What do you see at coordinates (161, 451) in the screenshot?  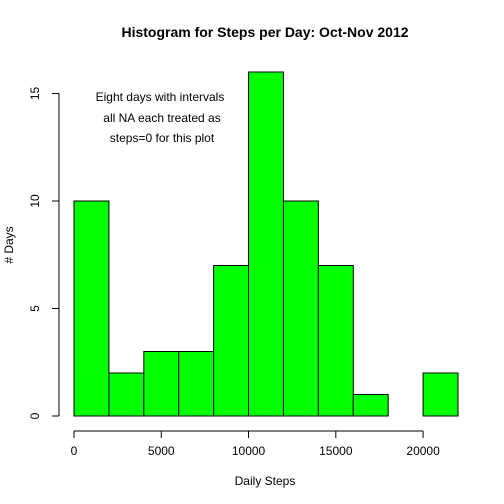 I see `x-tick-label: 5000` at bounding box center [161, 451].